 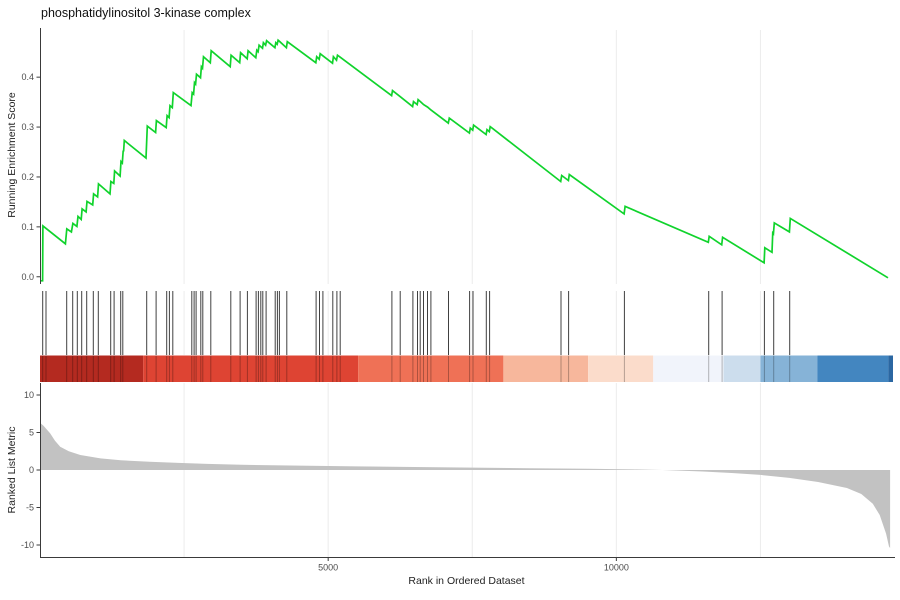 I want to click on svg-text: 0, so click(x=31, y=470).